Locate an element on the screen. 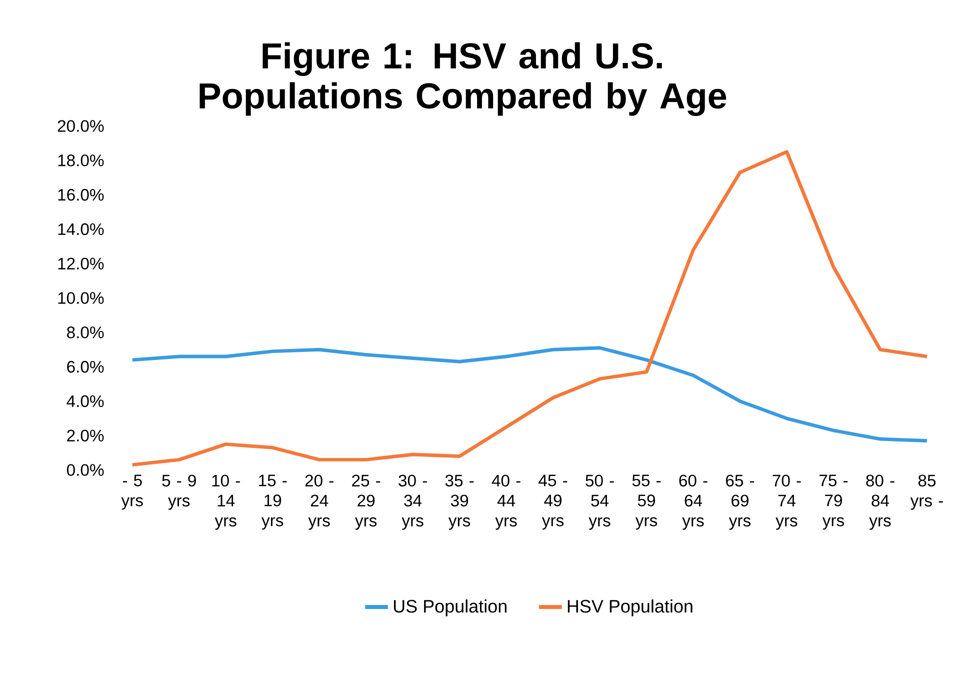 The height and width of the screenshot is (681, 966). y-tick-label: 16.0% is located at coordinates (81, 194).